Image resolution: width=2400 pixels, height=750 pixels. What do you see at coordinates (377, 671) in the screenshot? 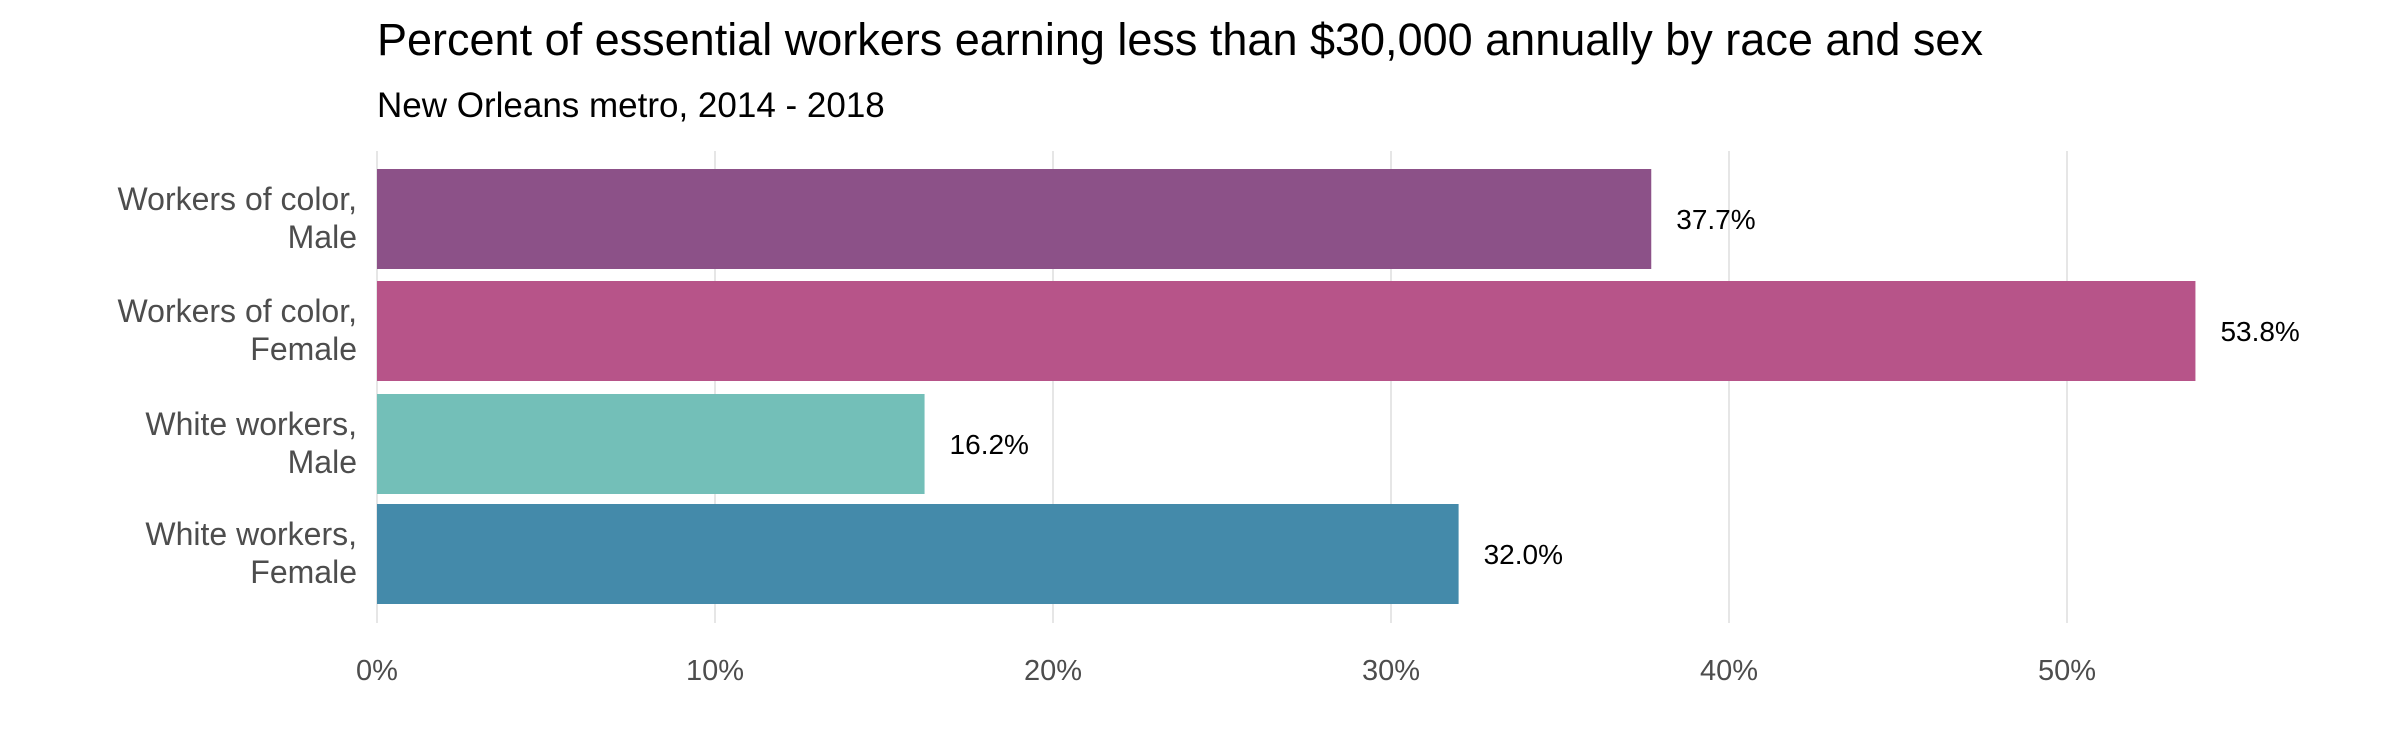
I see `x-tick-label: 0%` at bounding box center [377, 671].